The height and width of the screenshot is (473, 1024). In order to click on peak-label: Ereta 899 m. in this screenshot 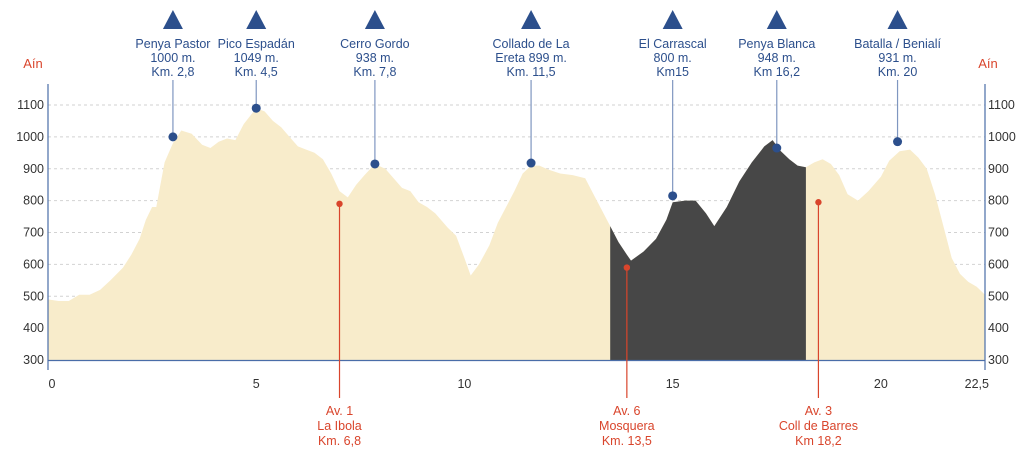, I will do `click(531, 58)`.